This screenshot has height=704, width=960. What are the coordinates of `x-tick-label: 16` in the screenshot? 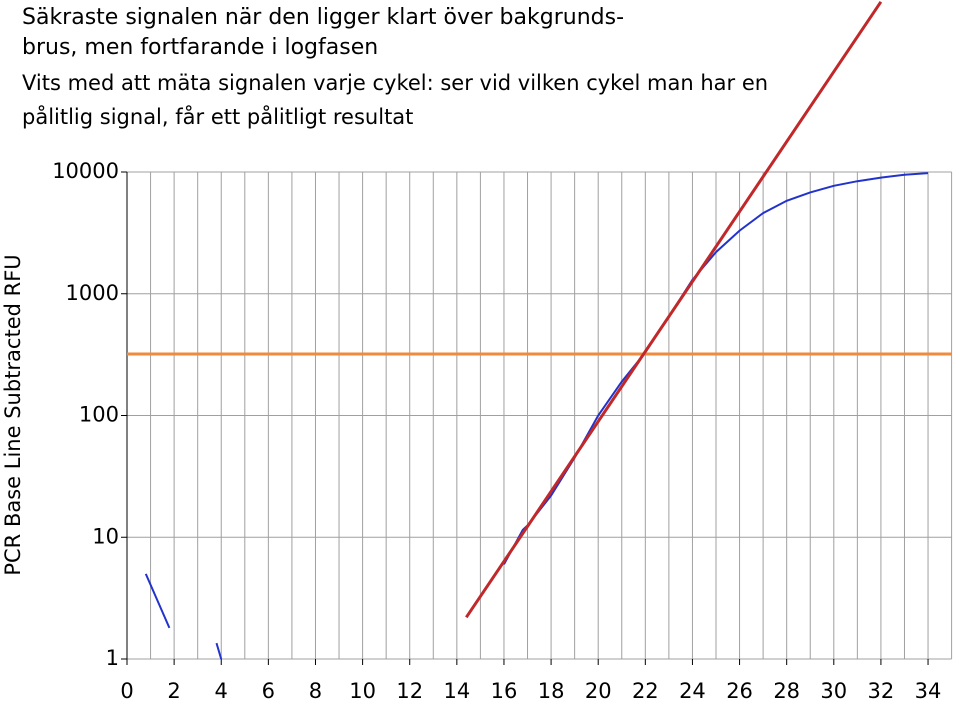 It's located at (504, 691).